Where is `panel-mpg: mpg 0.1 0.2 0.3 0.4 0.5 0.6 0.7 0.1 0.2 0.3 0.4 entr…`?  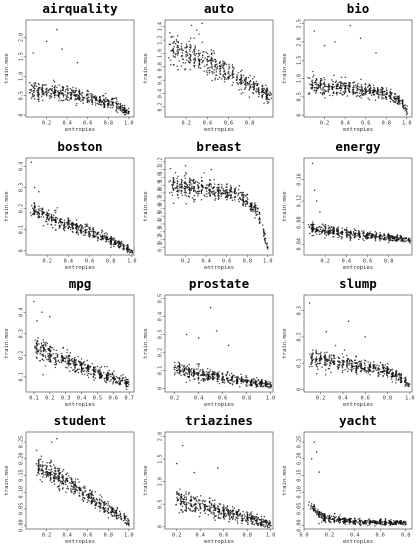 panel-mpg: mpg 0.1 0.2 0.3 0.4 0.5 0.6 0.7 0.1 0.2 0.3 0.4 entr… is located at coordinates (69, 343).